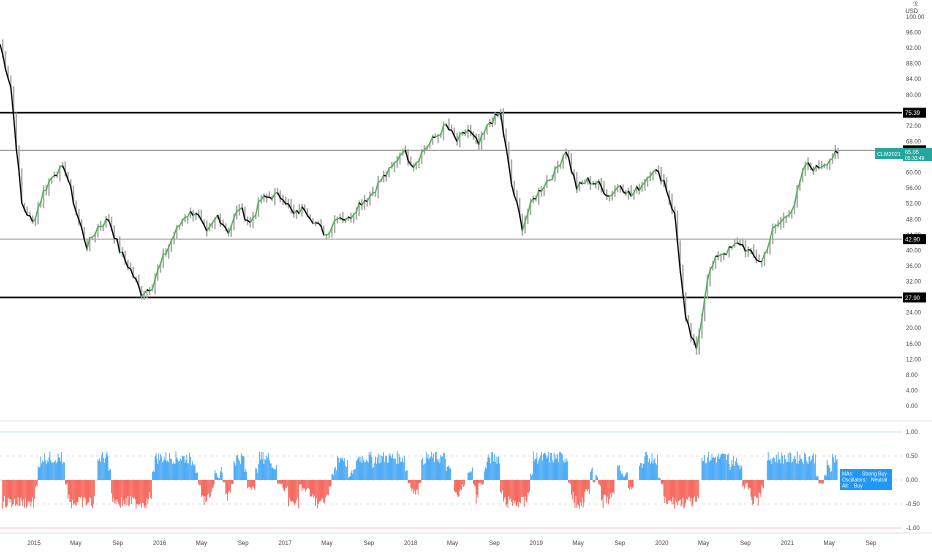 Image resolution: width=932 pixels, height=555 pixels. Describe the element at coordinates (912, 457) in the screenshot. I see `oscillator-tick-label: 0.50` at that location.